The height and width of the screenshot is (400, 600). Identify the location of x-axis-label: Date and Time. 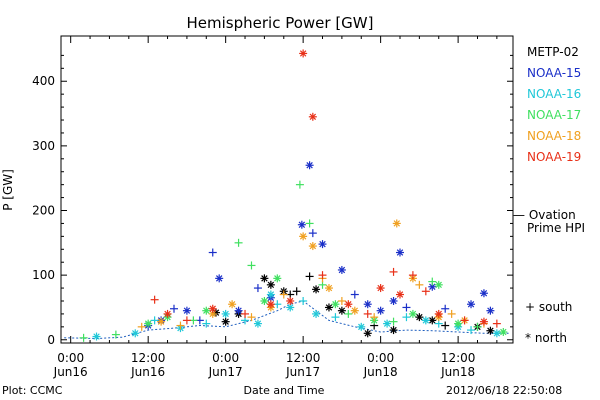
(284, 390).